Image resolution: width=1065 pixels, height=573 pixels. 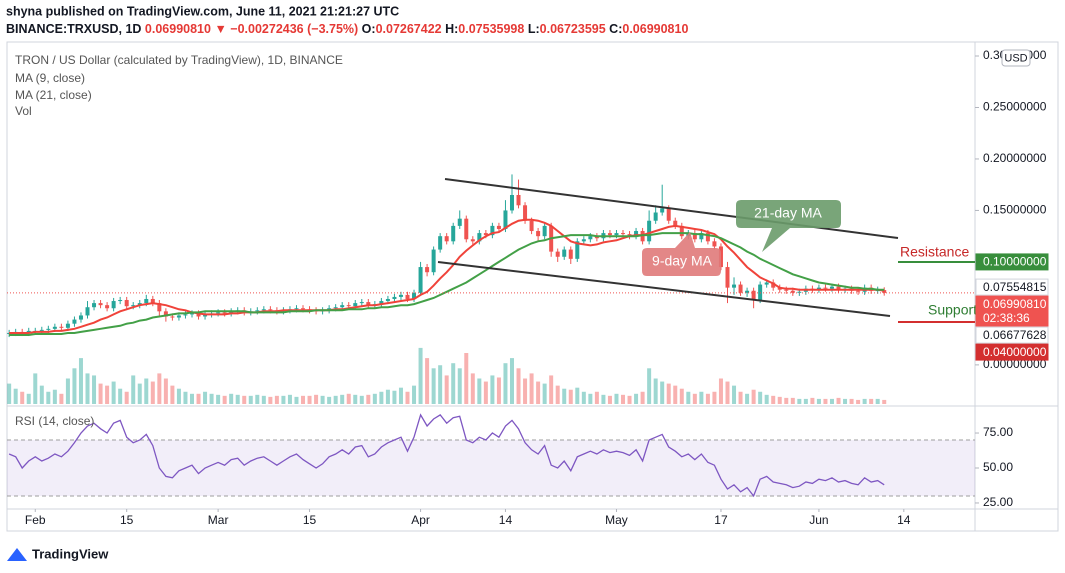 I want to click on x-tick-label: Feb, so click(x=35, y=520).